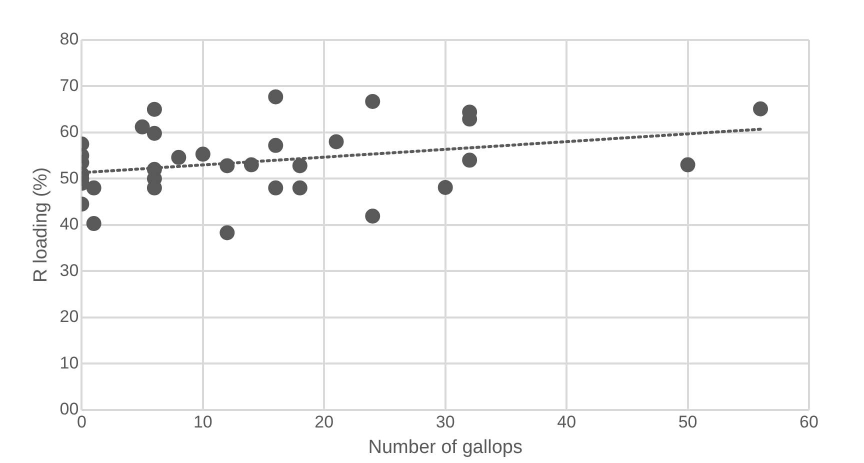  I want to click on x-tick-label: 40, so click(566, 422).